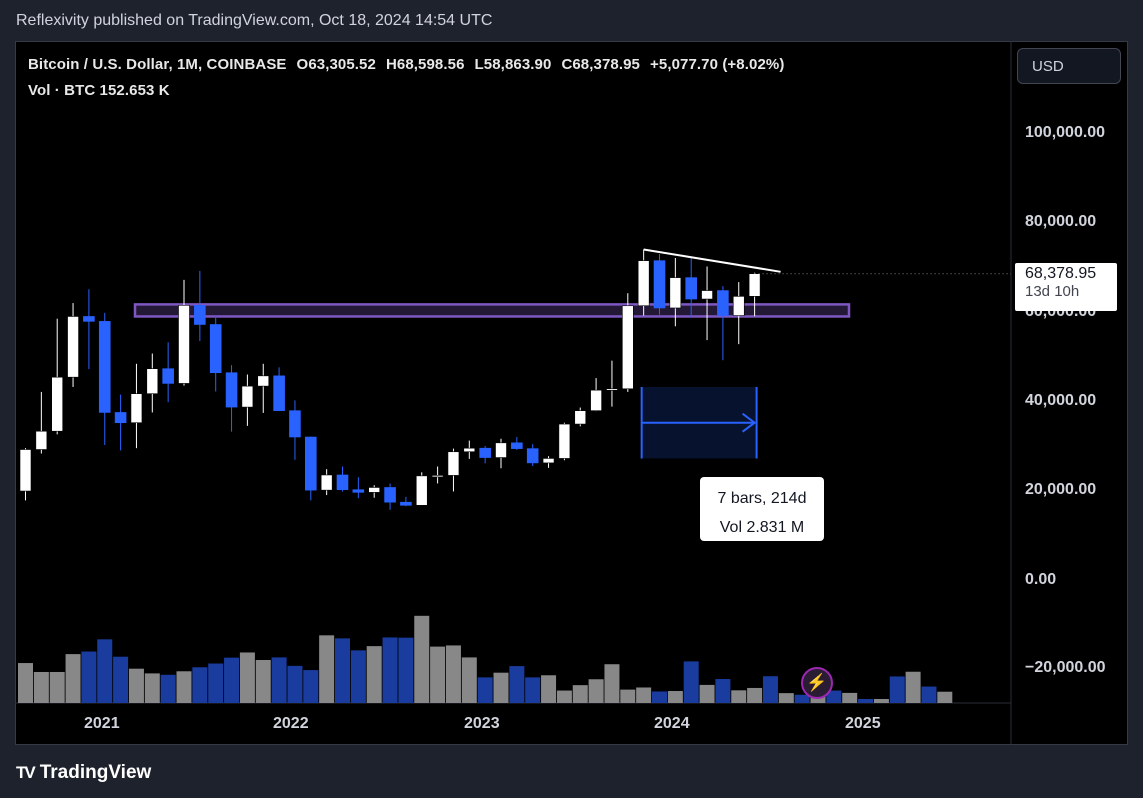 The image size is (1143, 798). I want to click on x-tick-label: 2024, so click(672, 723).